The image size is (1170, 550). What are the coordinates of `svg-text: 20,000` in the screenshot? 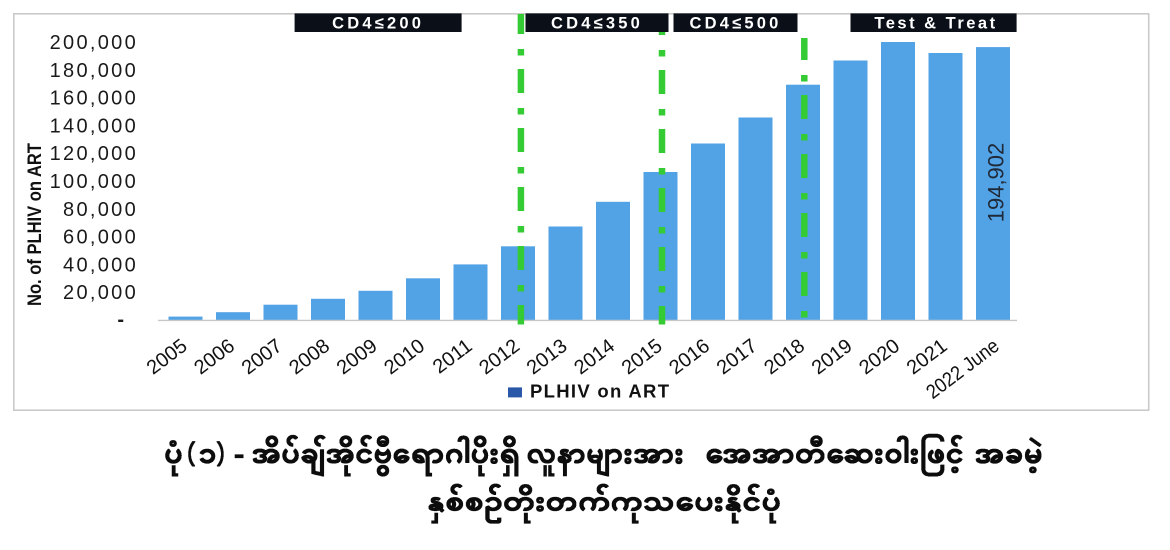 It's located at (100, 293).